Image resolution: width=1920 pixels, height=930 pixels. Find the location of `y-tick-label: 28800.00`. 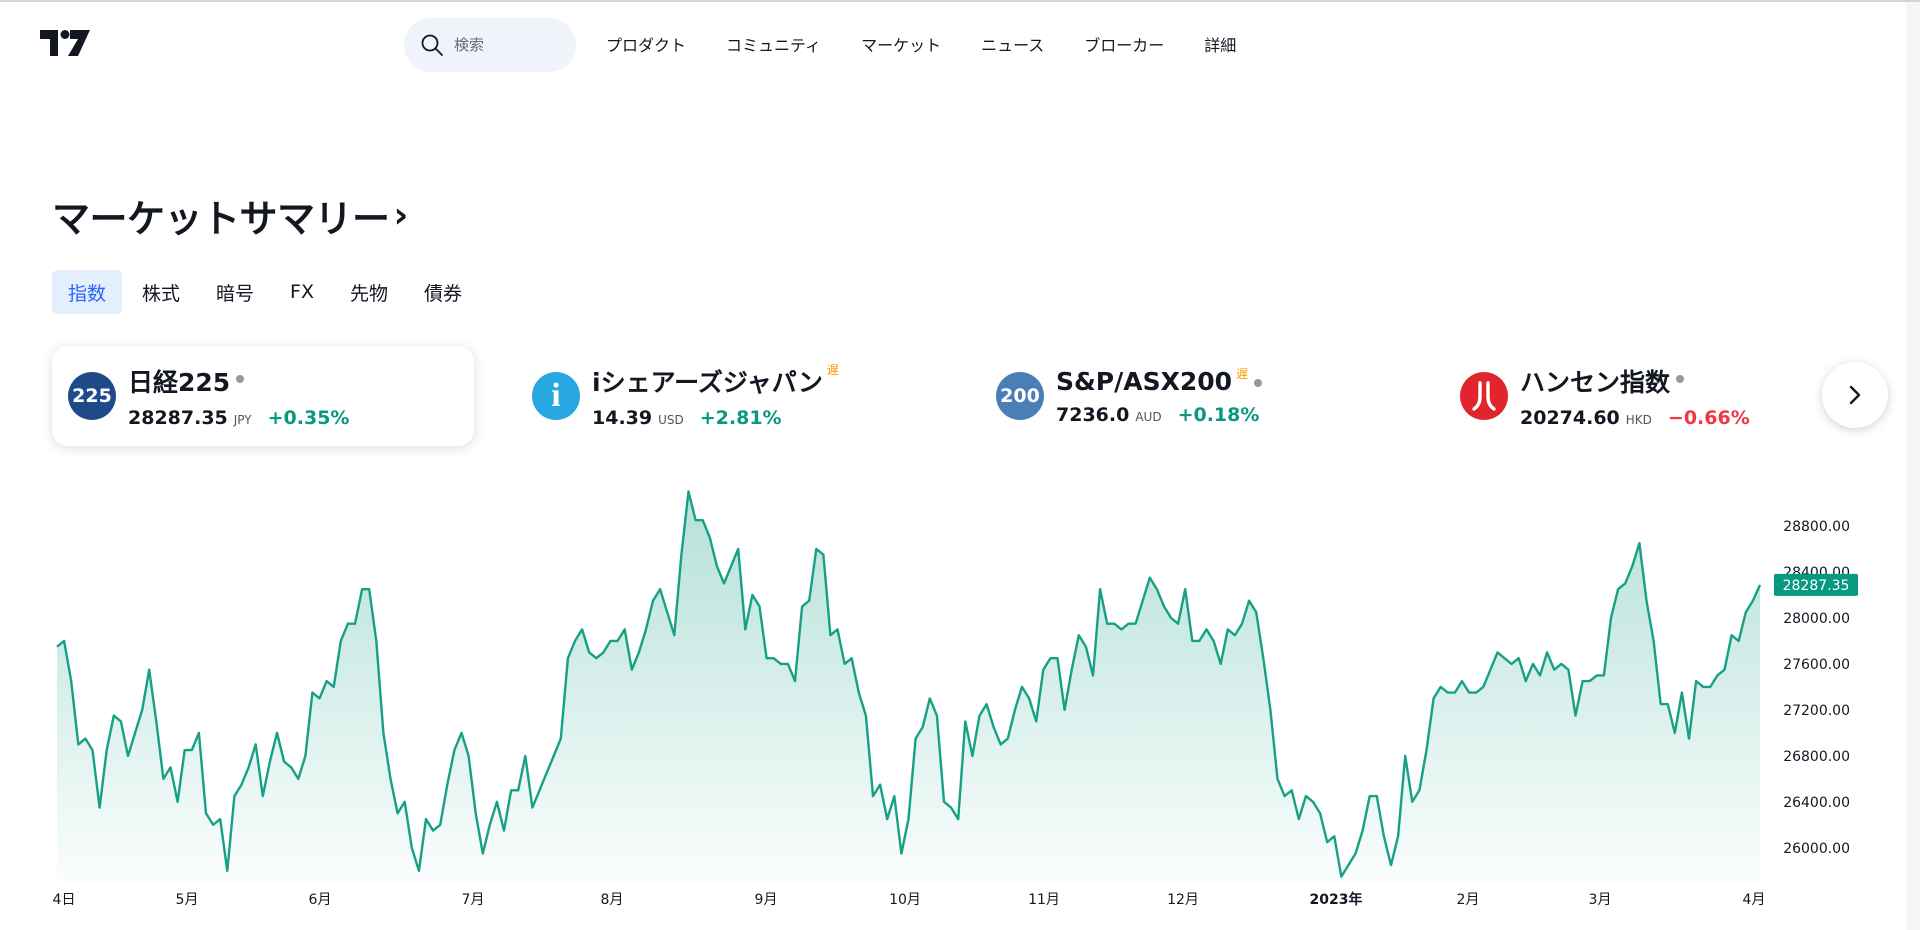

y-tick-label: 28800.00 is located at coordinates (1816, 527).